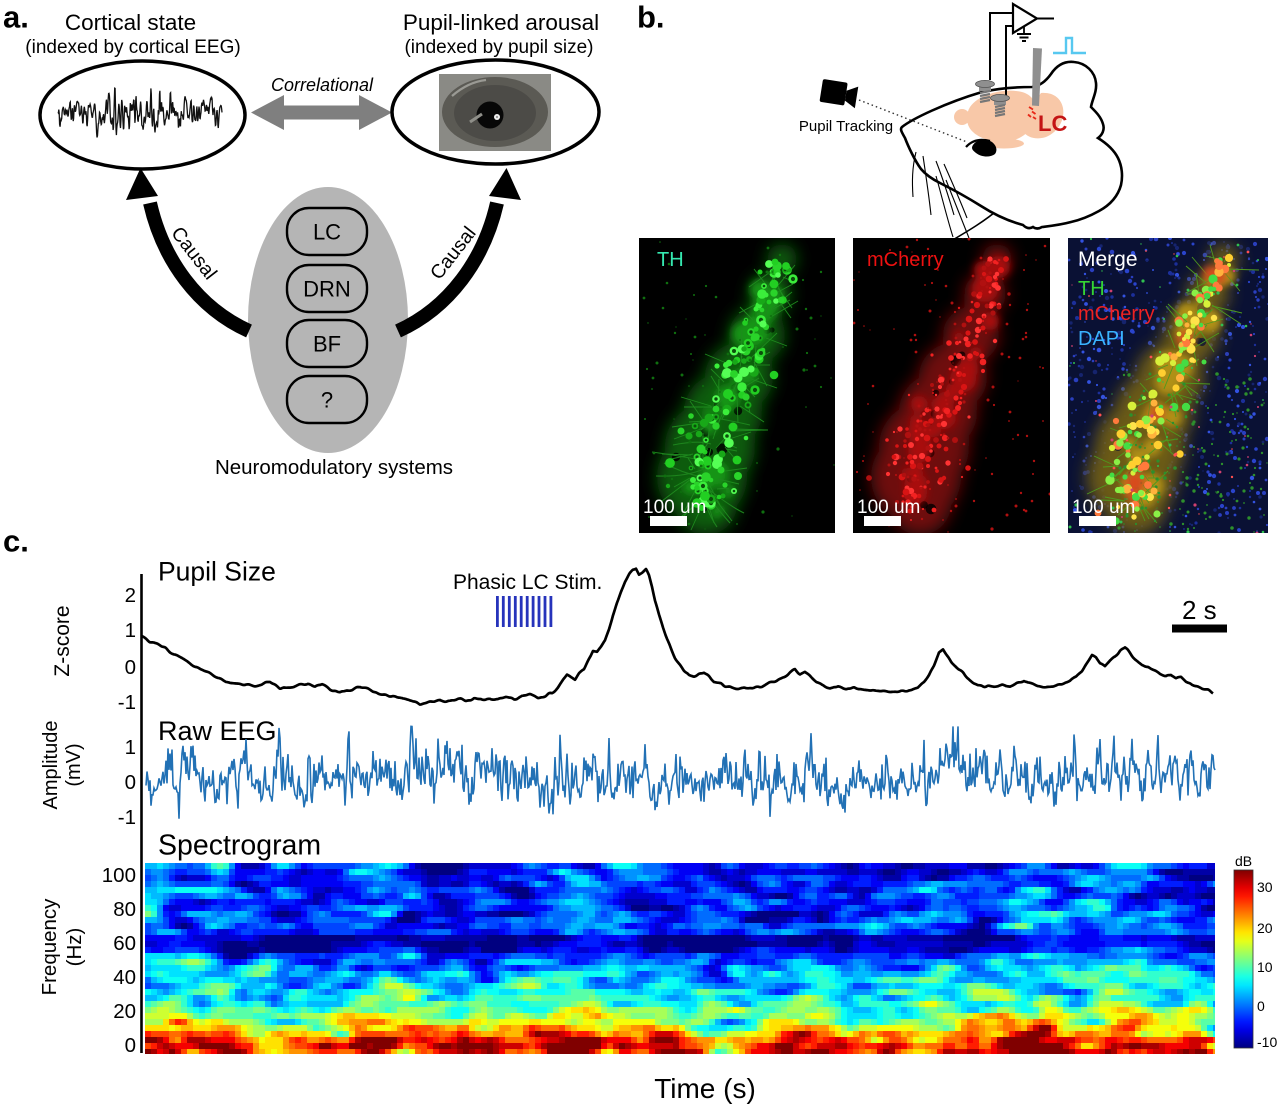  I want to click on svg-text: (indexed by cortical EEG), so click(132, 47).